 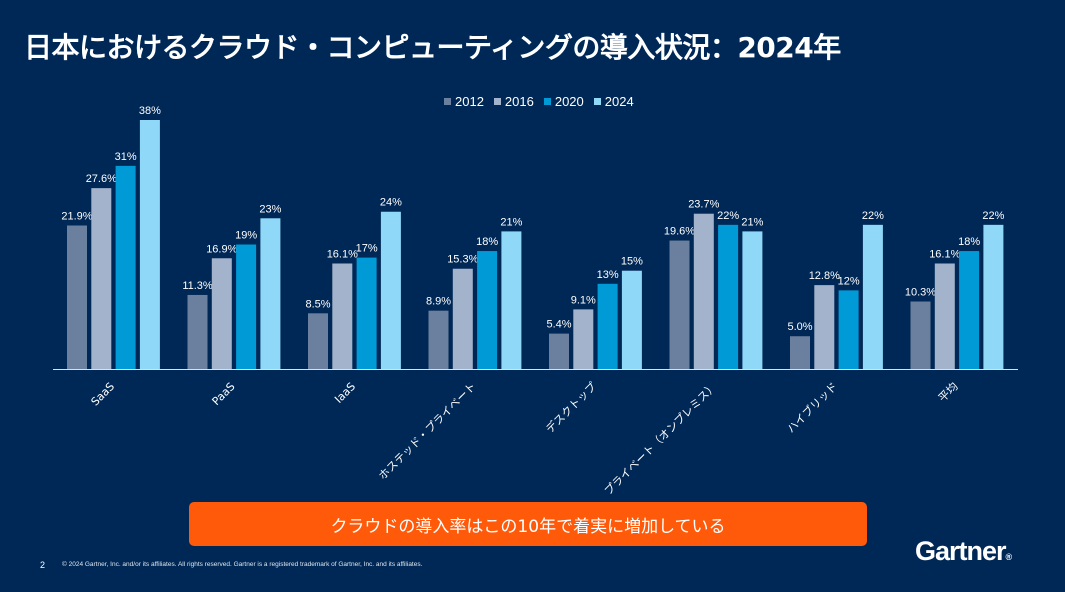 I want to click on registered-mark-icon: ®, so click(x=1009, y=557).